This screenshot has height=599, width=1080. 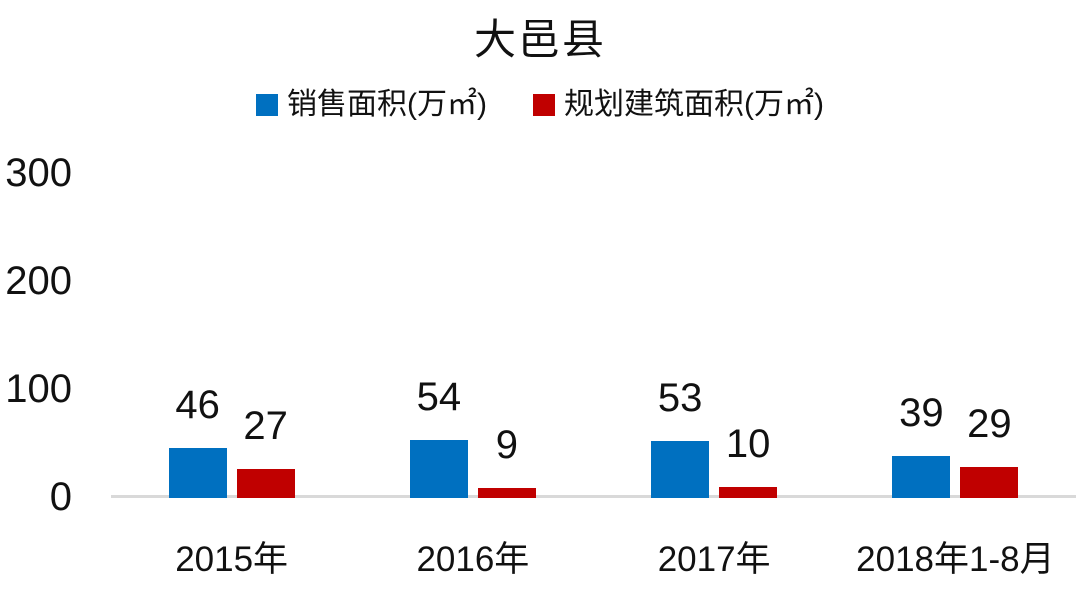 I want to click on bar: 46, so click(x=197, y=441).